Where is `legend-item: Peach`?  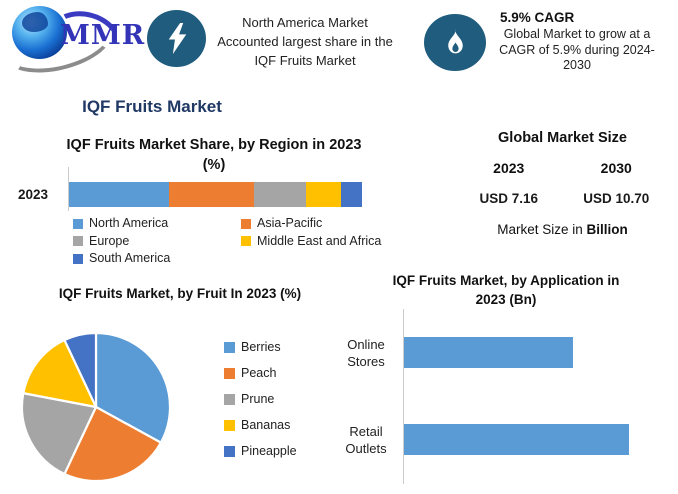 legend-item: Peach is located at coordinates (260, 373).